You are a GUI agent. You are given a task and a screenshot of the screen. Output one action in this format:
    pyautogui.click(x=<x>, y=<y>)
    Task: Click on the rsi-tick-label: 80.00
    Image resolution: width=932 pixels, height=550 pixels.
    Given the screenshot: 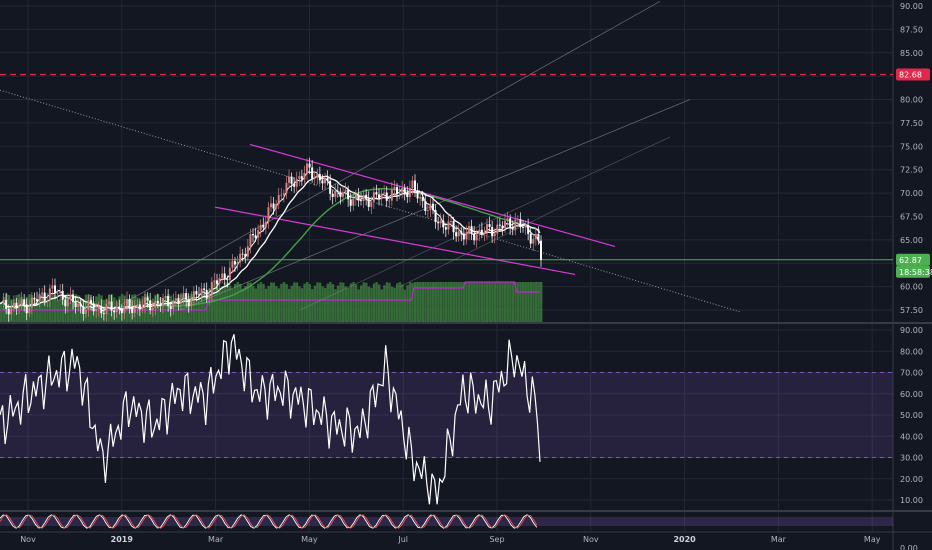 What is the action you would take?
    pyautogui.click(x=911, y=351)
    